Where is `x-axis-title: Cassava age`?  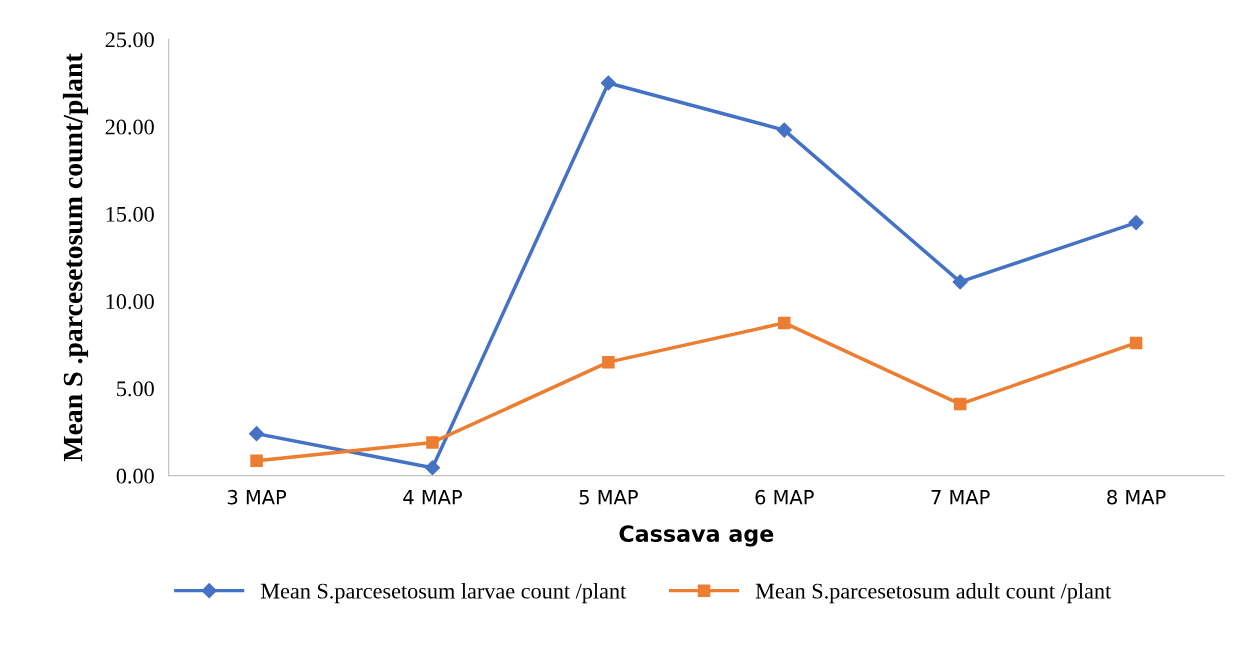
x-axis-title: Cassava age is located at coordinates (696, 536).